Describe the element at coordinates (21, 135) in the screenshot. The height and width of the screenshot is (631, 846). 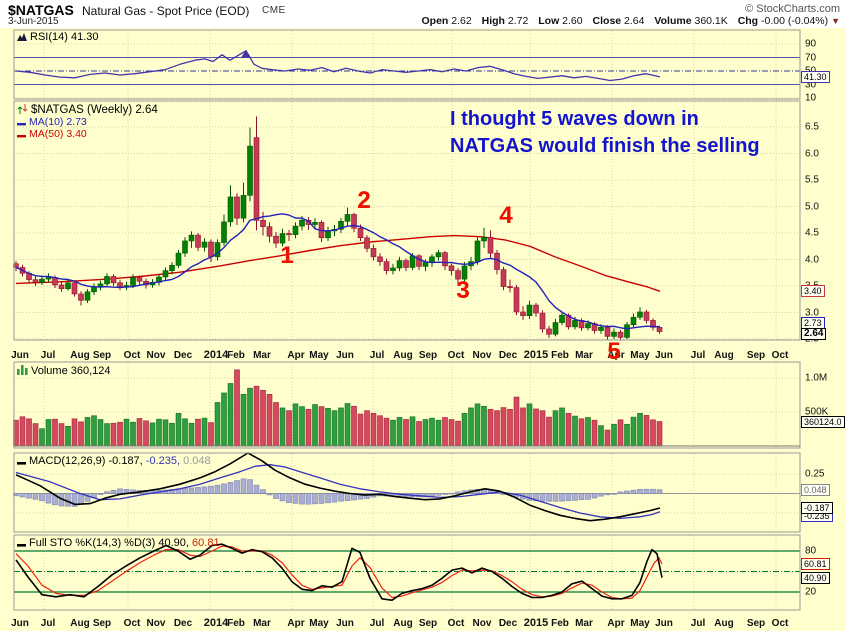
I see `ma50-line-icon` at that location.